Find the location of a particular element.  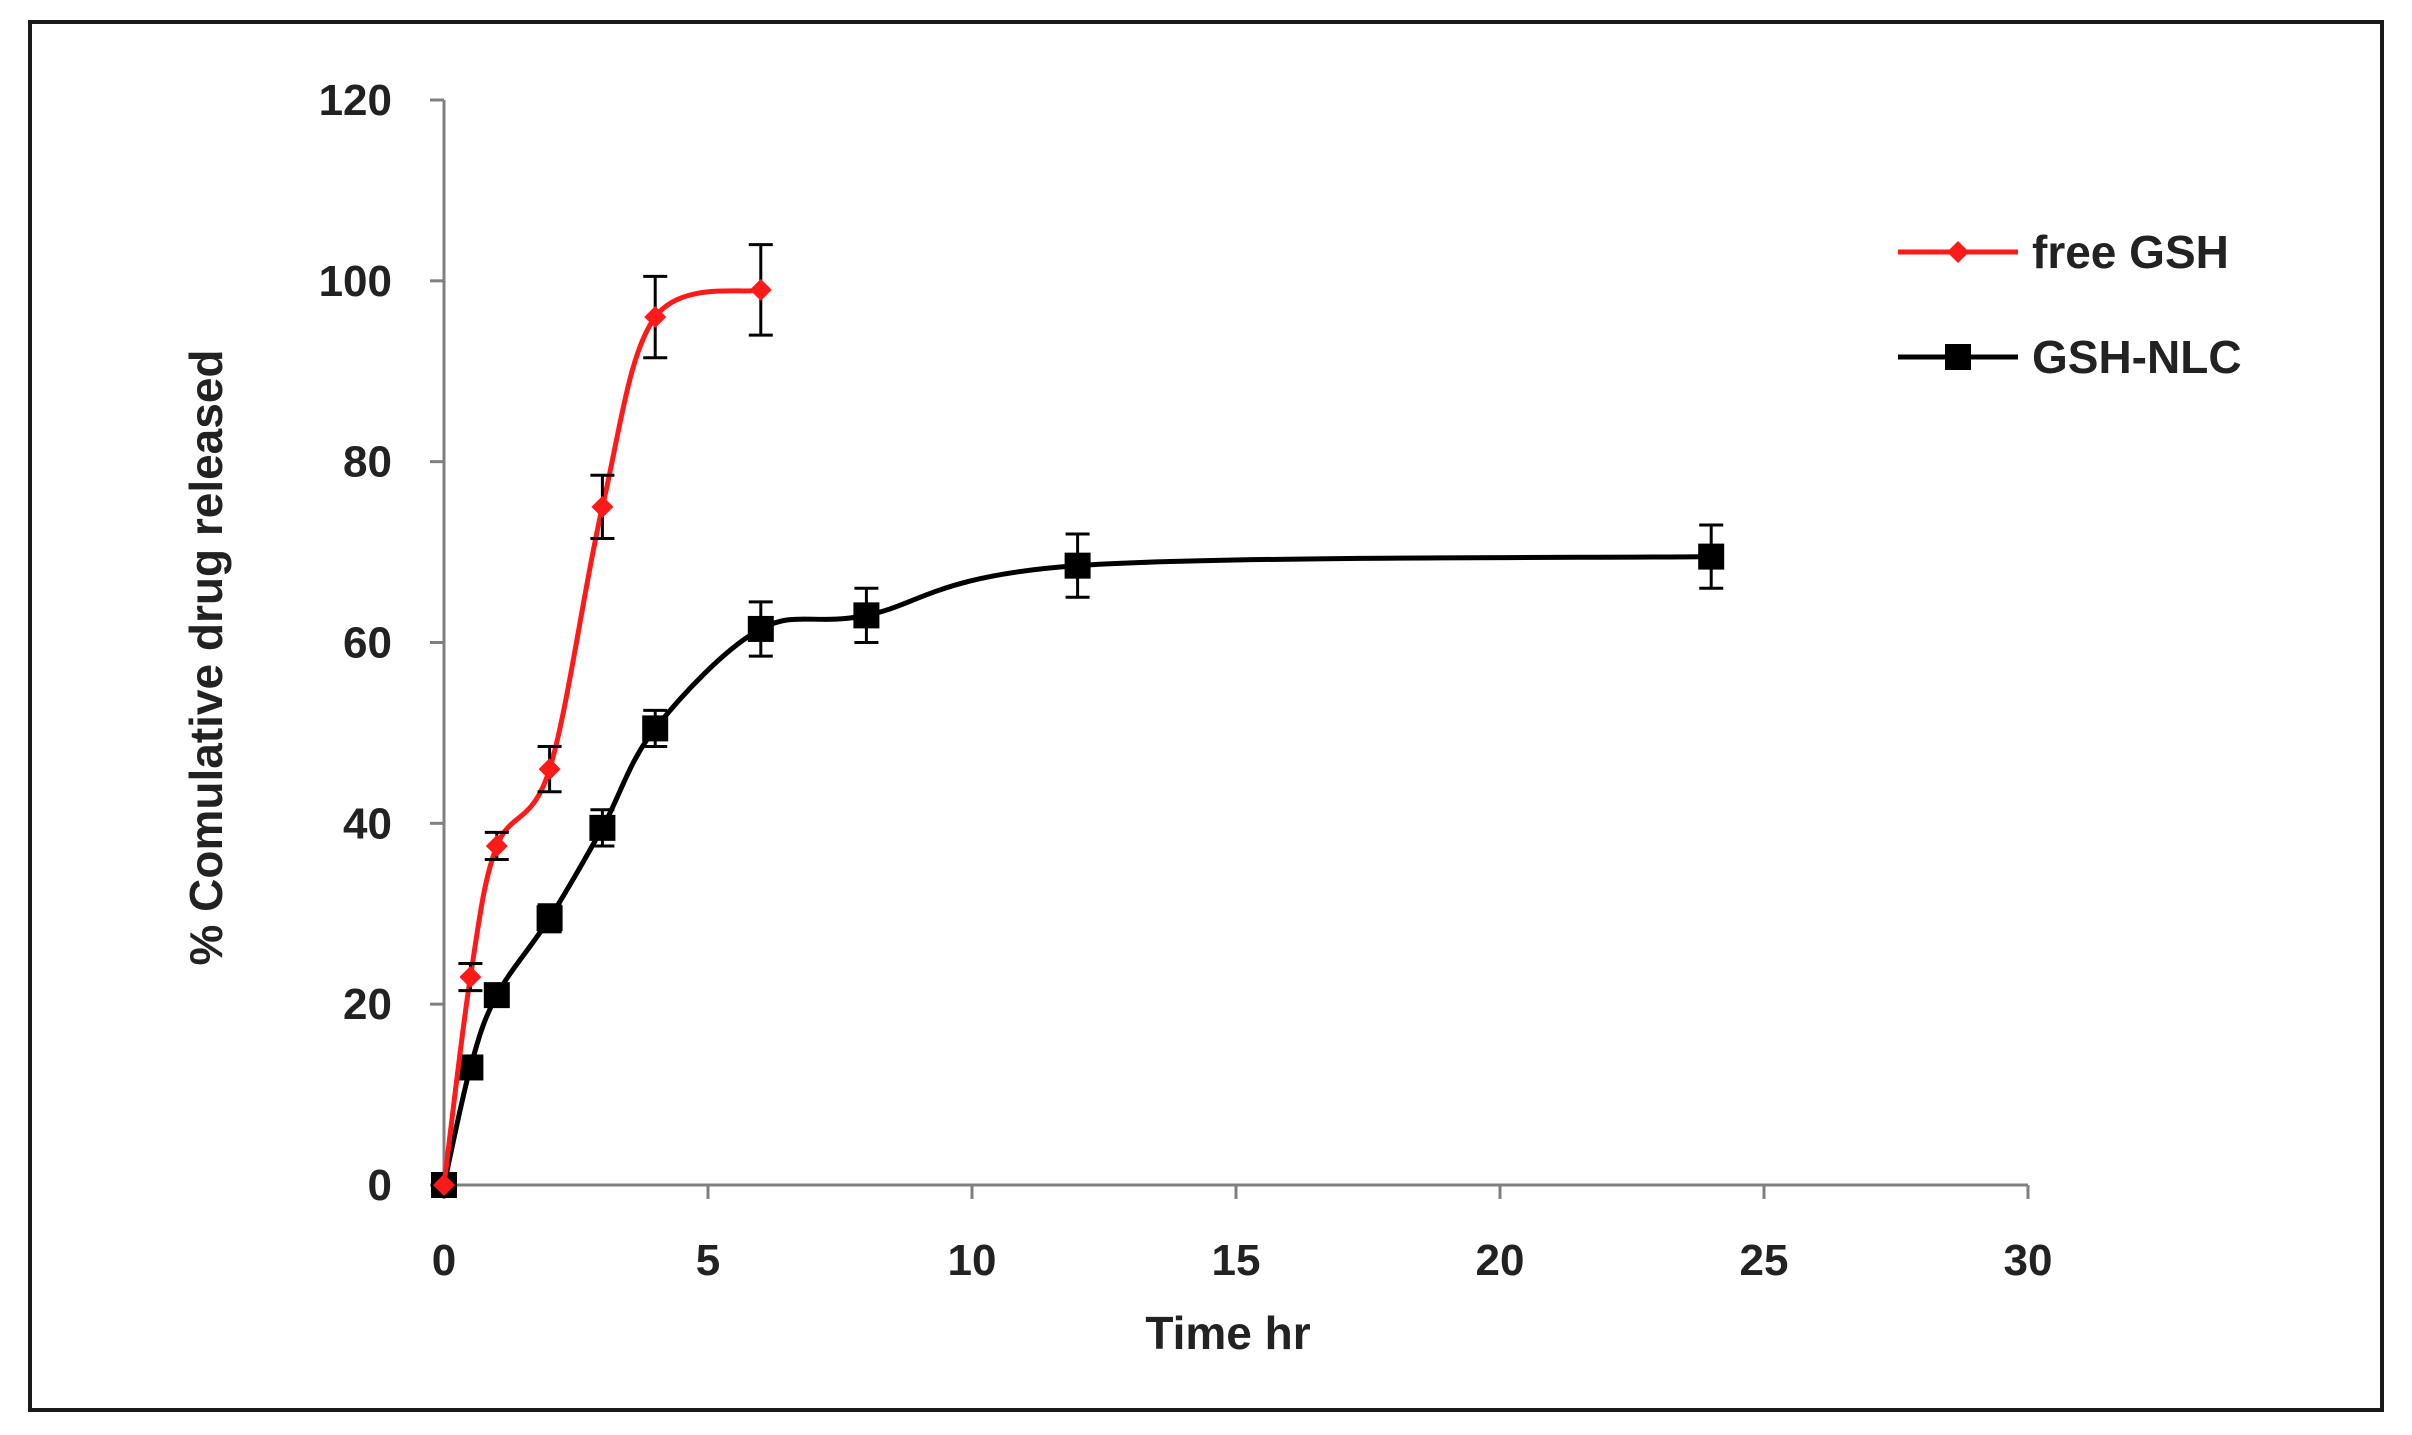

y-tick-label: 100 is located at coordinates (355, 281).